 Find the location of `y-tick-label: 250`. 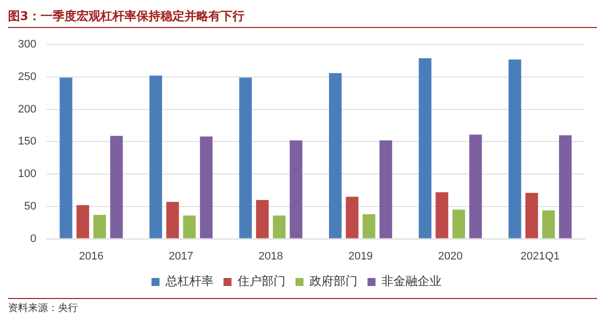

y-tick-label: 250 is located at coordinates (27, 77).